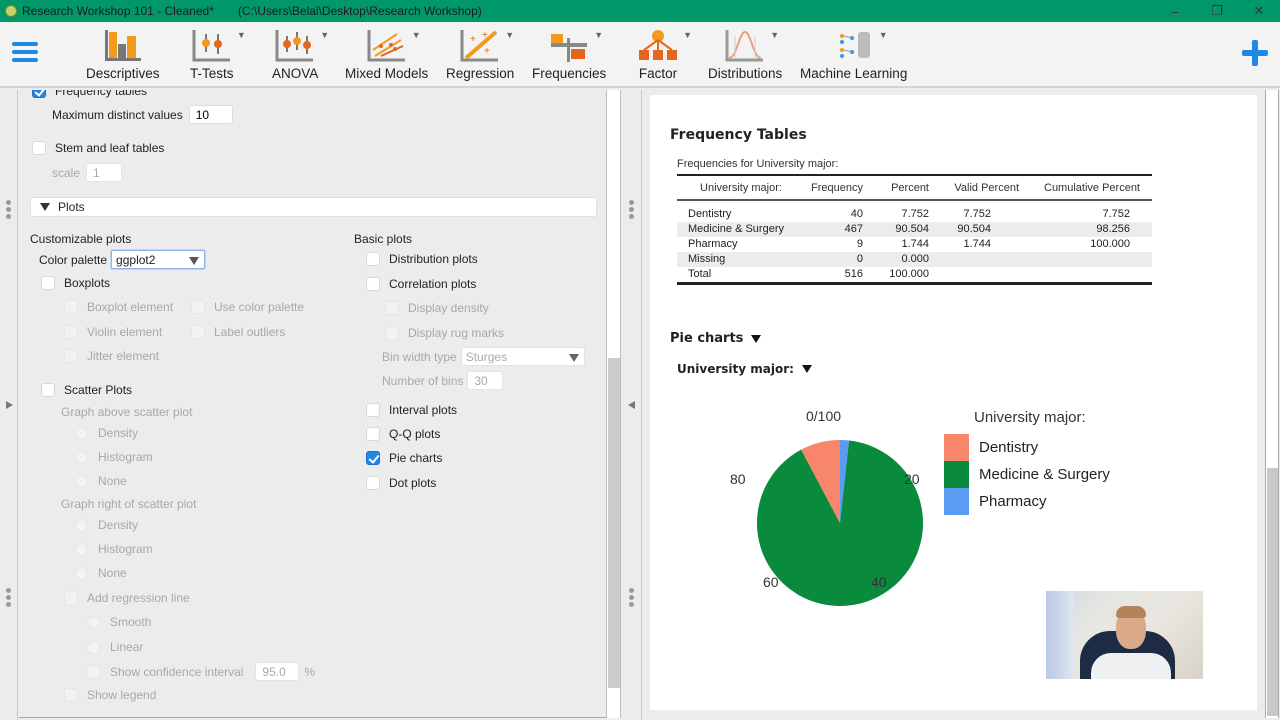 The height and width of the screenshot is (720, 1280). I want to click on scatter-plots-checkbox, so click(48, 390).